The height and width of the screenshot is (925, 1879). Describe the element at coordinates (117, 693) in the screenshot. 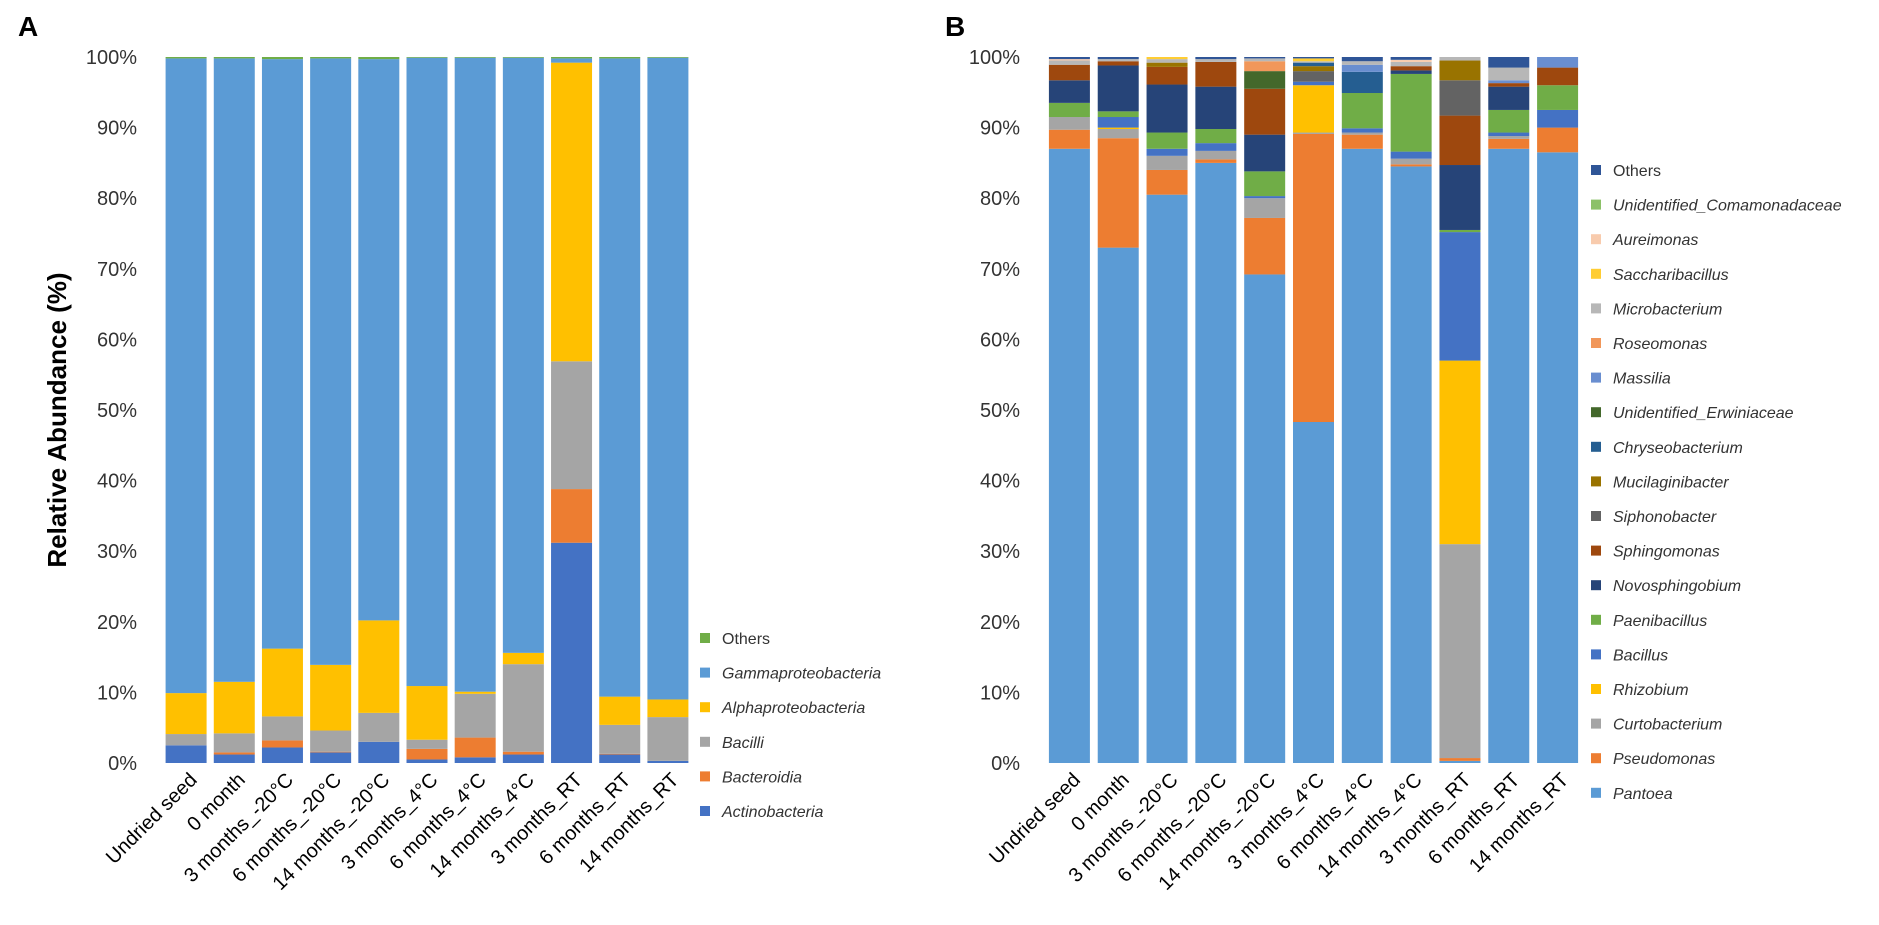

I see `y-tick-label: 10%` at that location.